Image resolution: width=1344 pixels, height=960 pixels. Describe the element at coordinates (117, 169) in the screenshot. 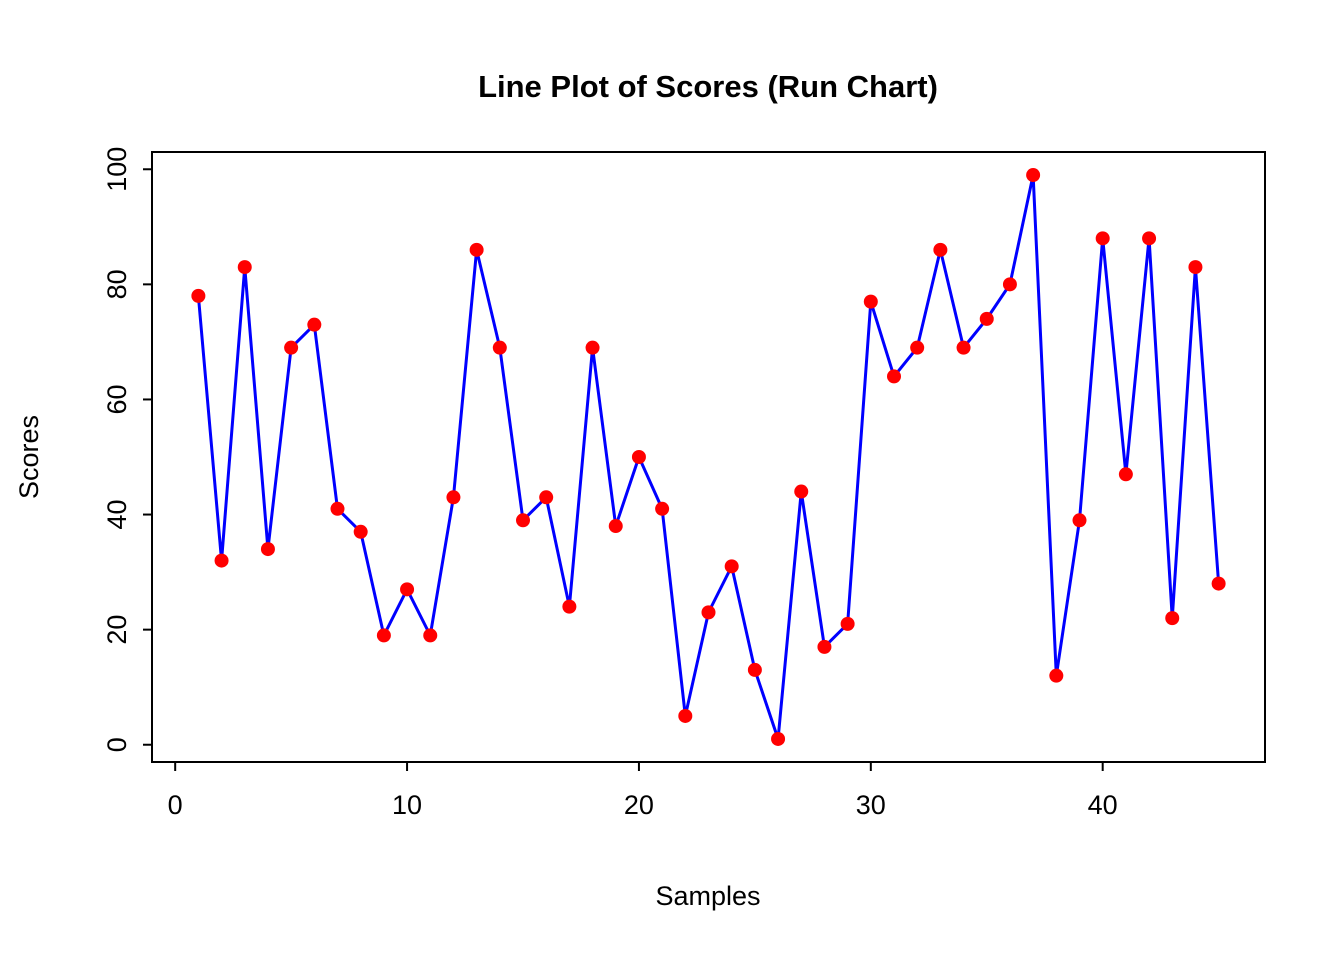

I see `y-tick-label: 100` at that location.